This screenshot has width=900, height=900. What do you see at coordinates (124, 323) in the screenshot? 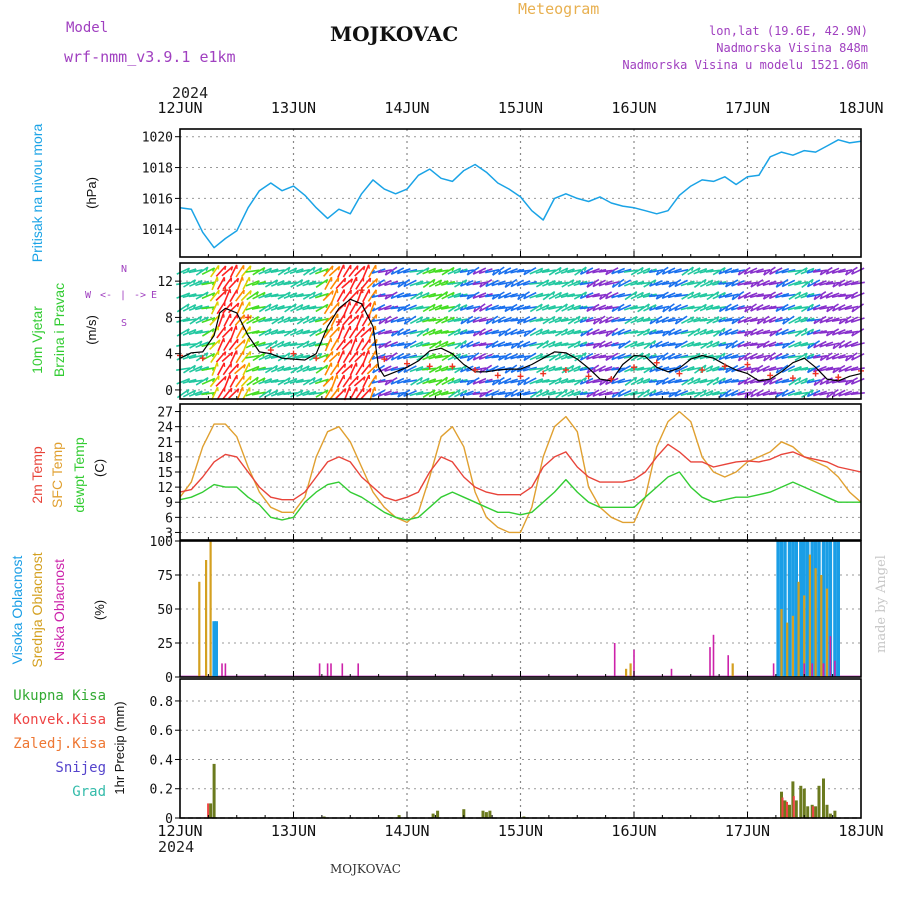
I see `compass-south: S` at bounding box center [124, 323].